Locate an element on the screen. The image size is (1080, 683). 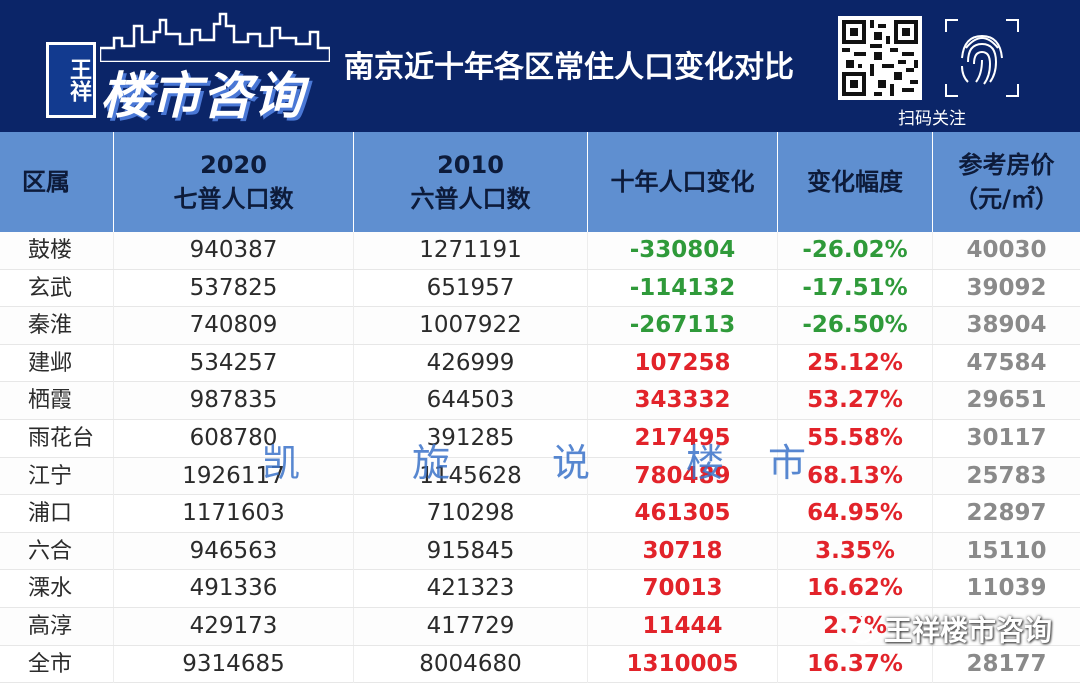
table-row: 高淳 429173 417729 11444 2.7% is located at coordinates (540, 626).